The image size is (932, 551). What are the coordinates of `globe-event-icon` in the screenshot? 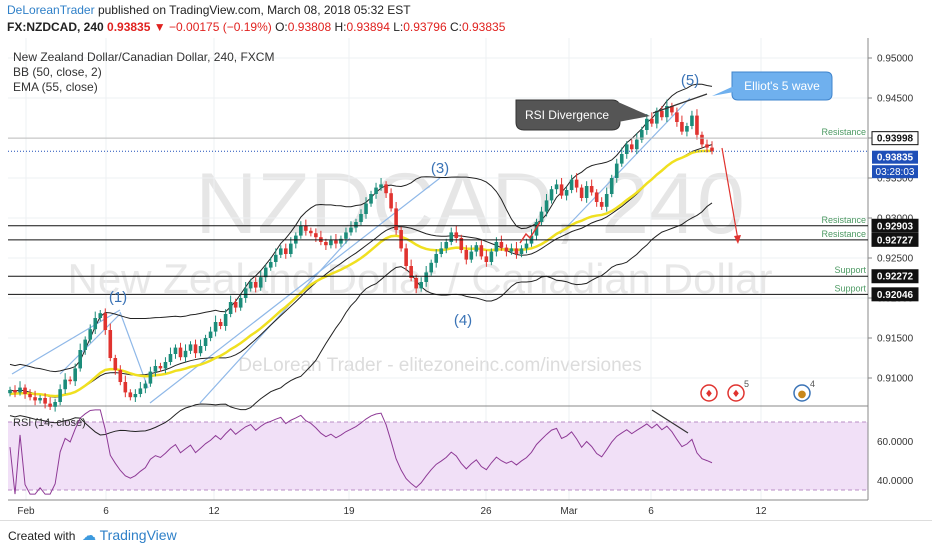 It's located at (802, 393).